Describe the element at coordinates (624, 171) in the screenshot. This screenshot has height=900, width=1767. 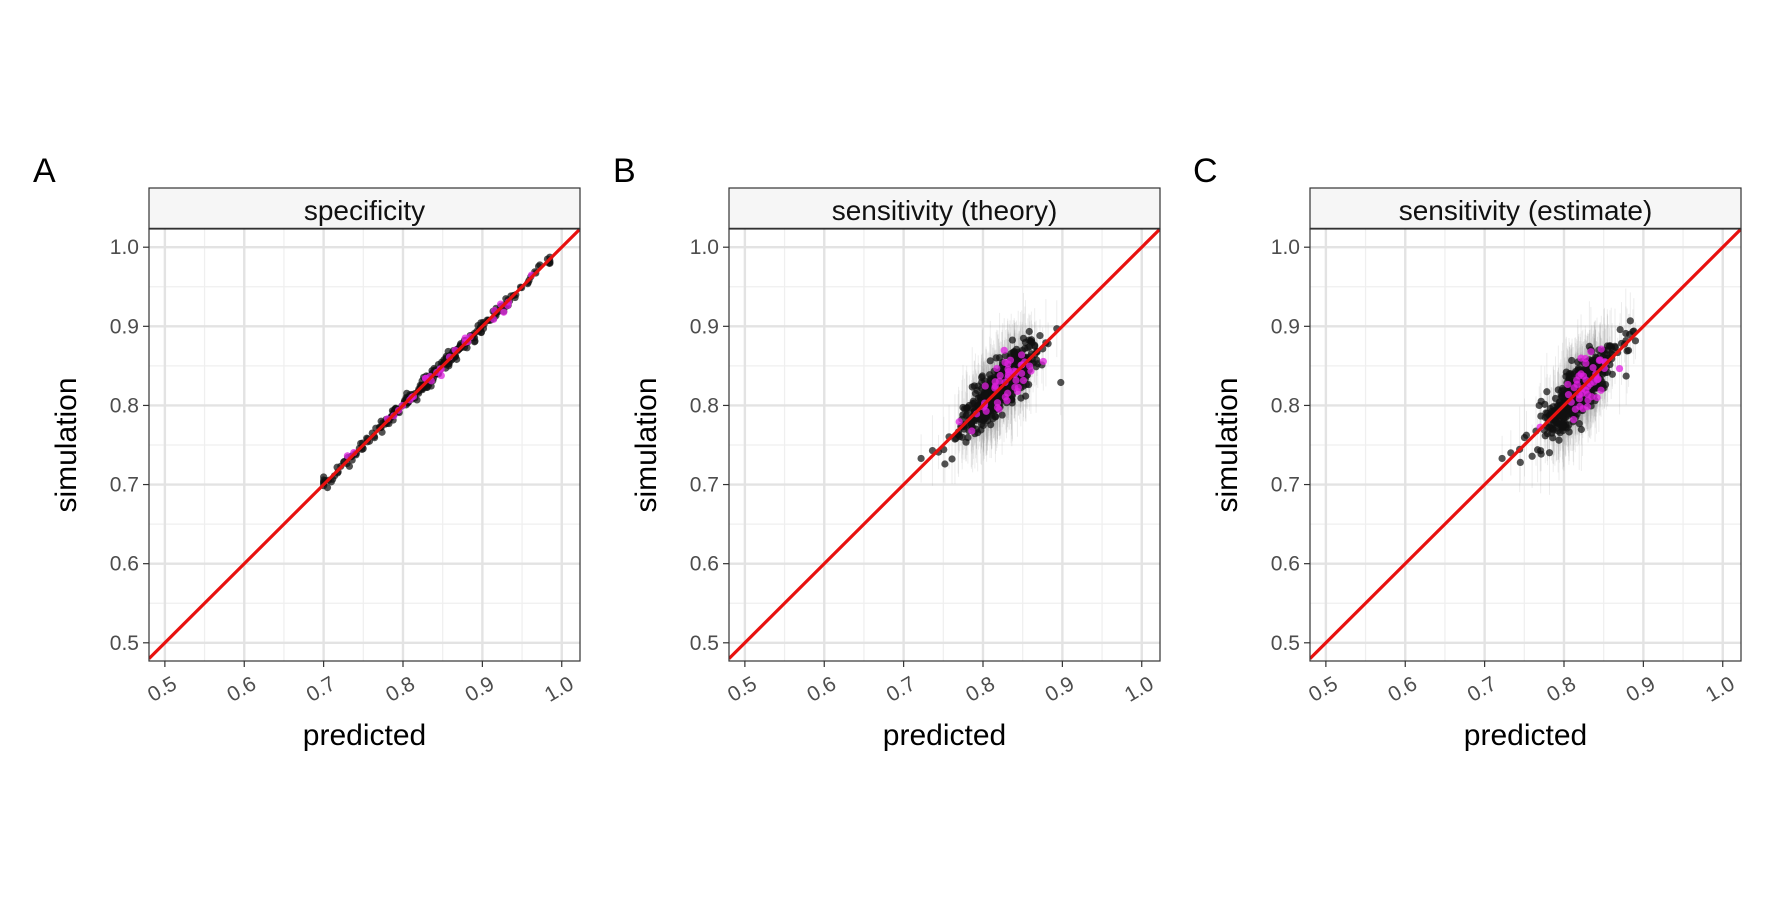
I see `panel-tag: B` at that location.